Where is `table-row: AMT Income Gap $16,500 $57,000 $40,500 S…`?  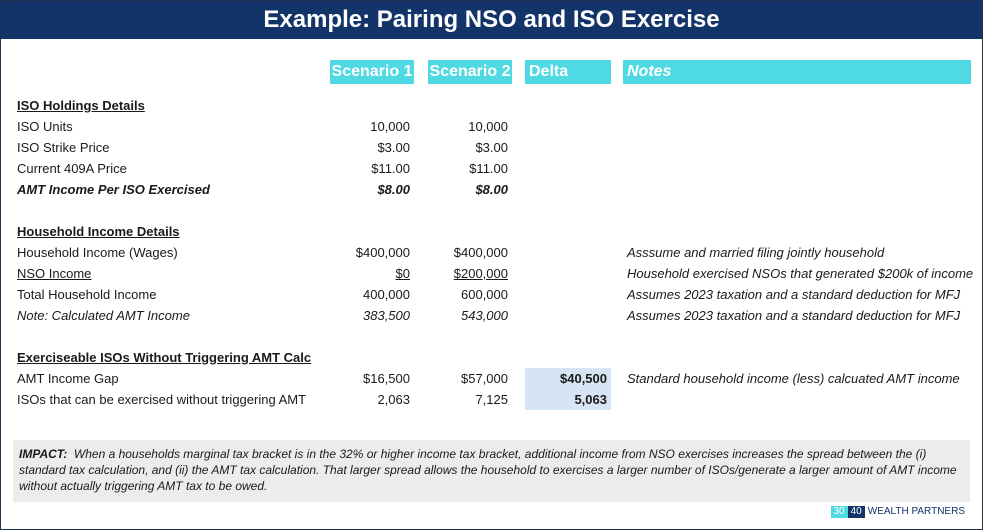
table-row: AMT Income Gap $16,500 $57,000 $40,500 S… is located at coordinates (491, 378).